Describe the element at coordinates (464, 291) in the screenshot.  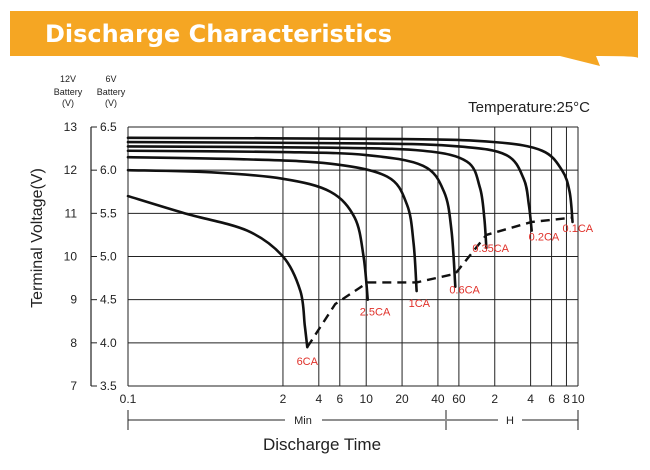
I see `curve-label-0_6CA: 0.6CA` at that location.